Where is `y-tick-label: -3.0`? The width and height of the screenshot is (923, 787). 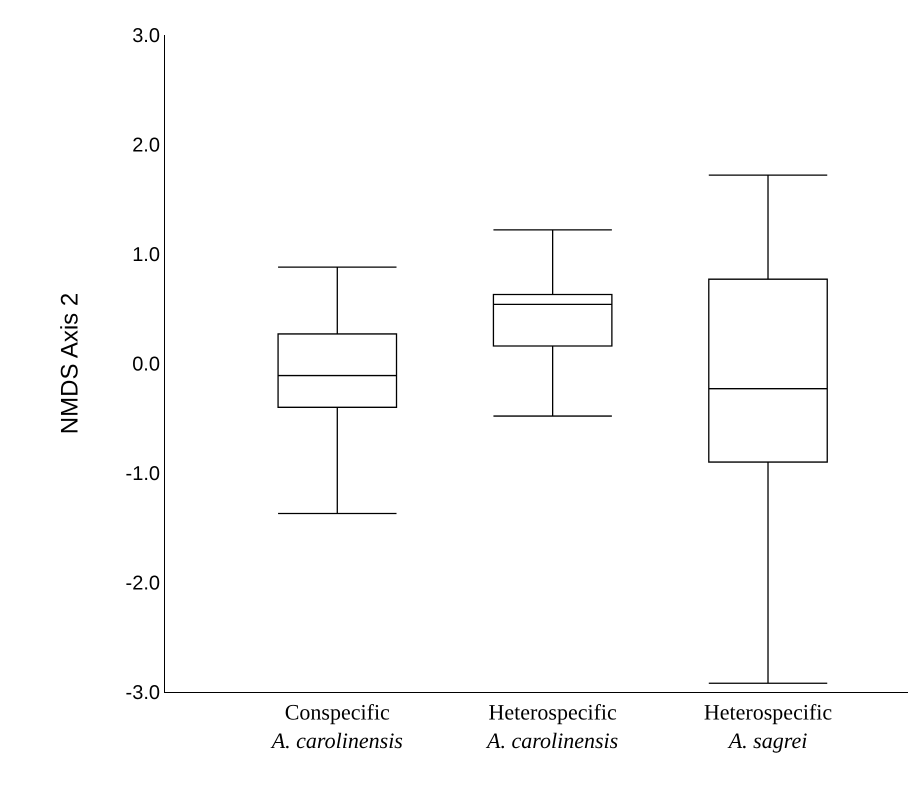 y-tick-label: -3.0 is located at coordinates (143, 693).